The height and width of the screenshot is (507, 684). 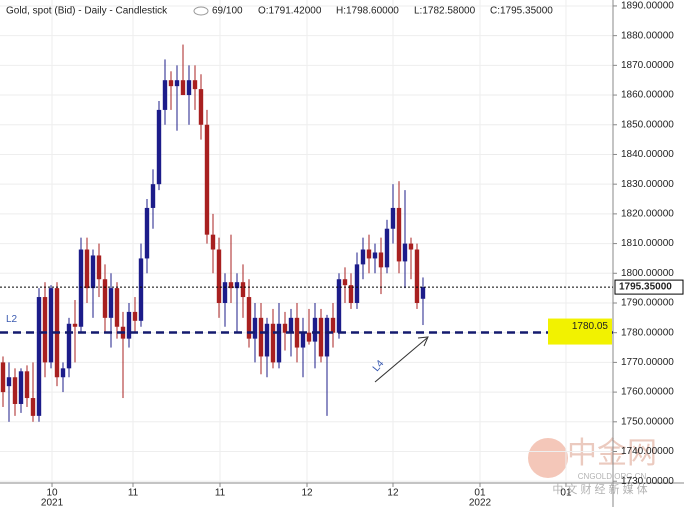 What do you see at coordinates (647, 451) in the screenshot?
I see `y-tick-label: 1740.00000` at bounding box center [647, 451].